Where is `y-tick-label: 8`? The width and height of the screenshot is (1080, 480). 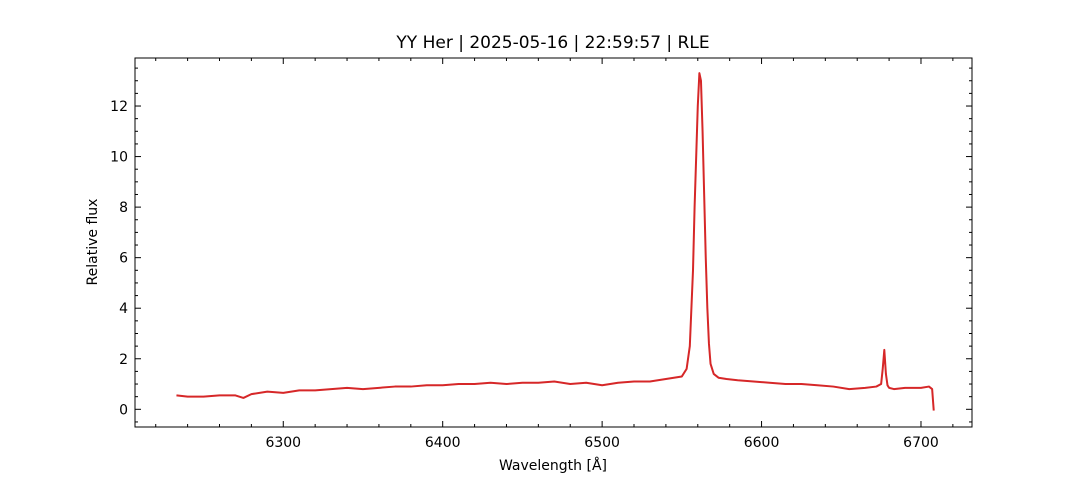 y-tick-label: 8 is located at coordinates (123, 208).